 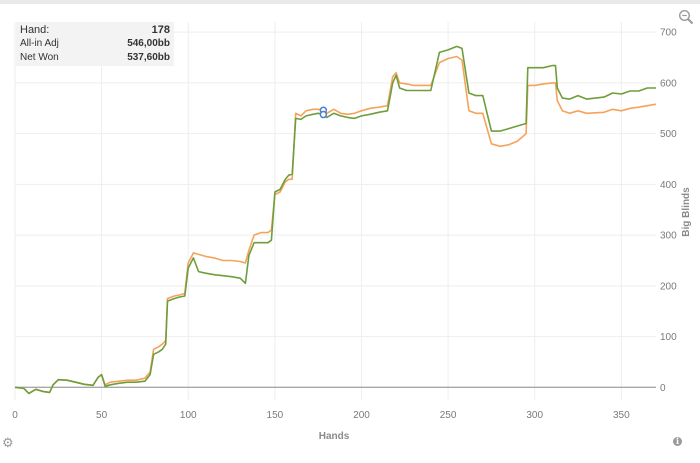 What do you see at coordinates (15, 415) in the screenshot?
I see `x-tick-label: 0` at bounding box center [15, 415].